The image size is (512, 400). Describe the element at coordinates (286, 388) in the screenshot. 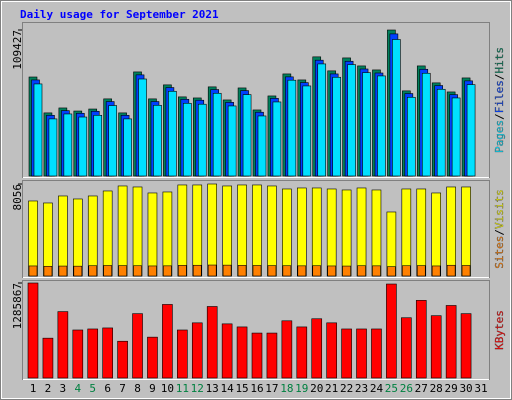

I see `x-tick-label: 18` at that location.